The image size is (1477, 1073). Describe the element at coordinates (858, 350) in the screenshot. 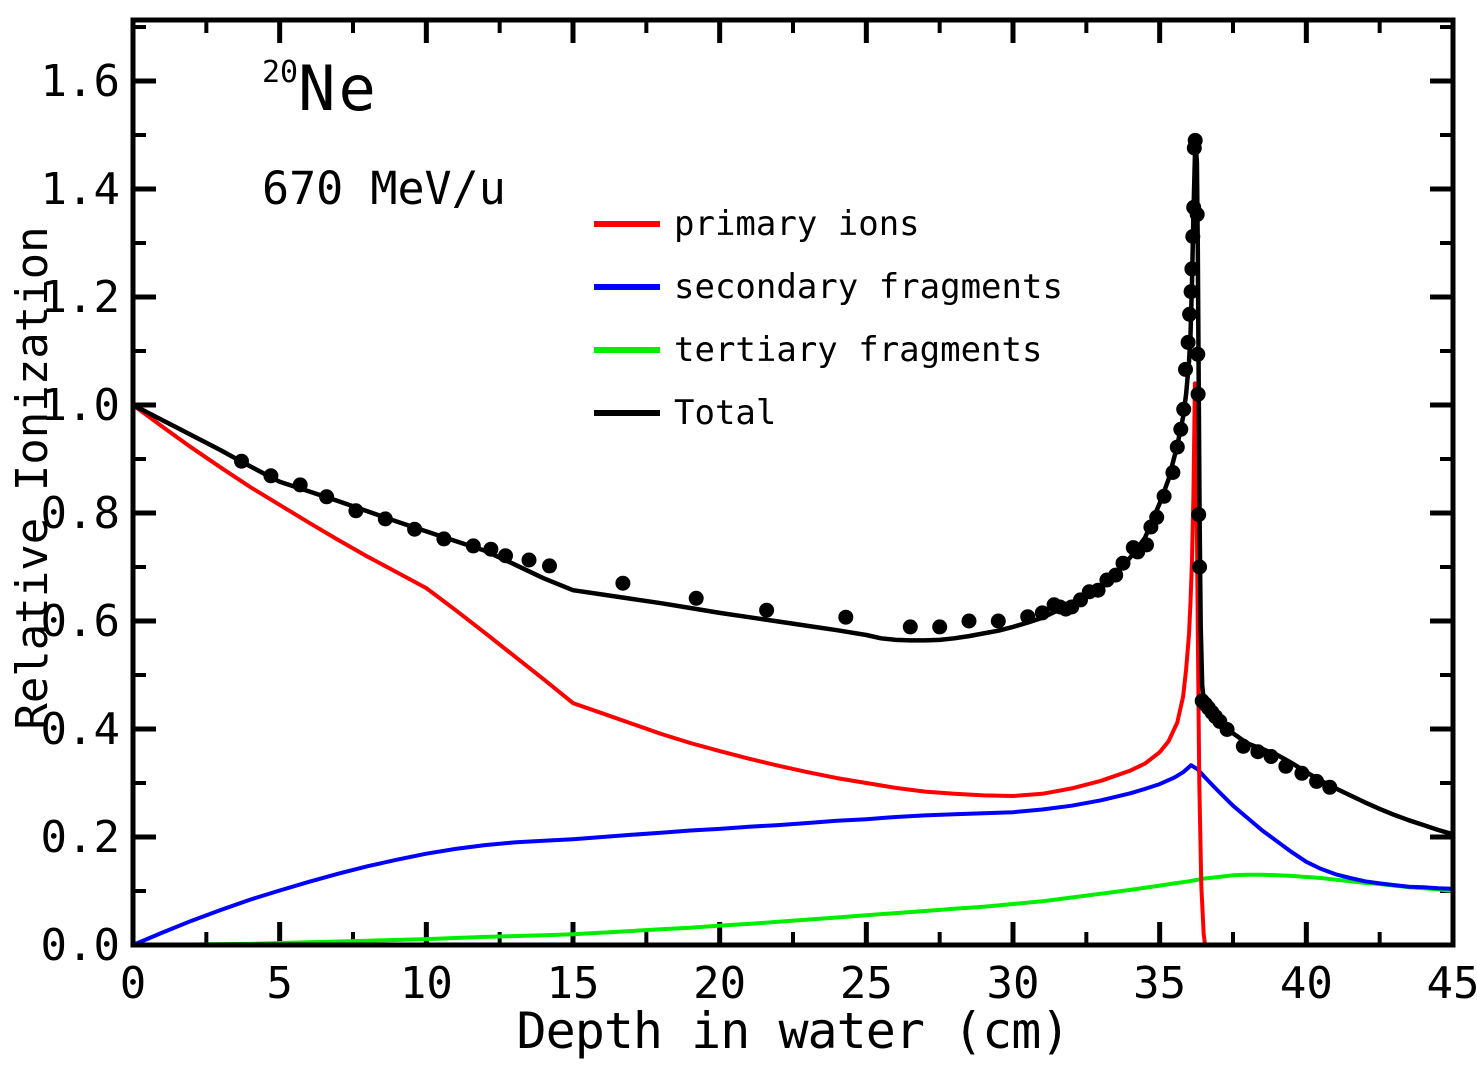

I see `legend-label-tertiary-fragments: tertiary fragments` at that location.